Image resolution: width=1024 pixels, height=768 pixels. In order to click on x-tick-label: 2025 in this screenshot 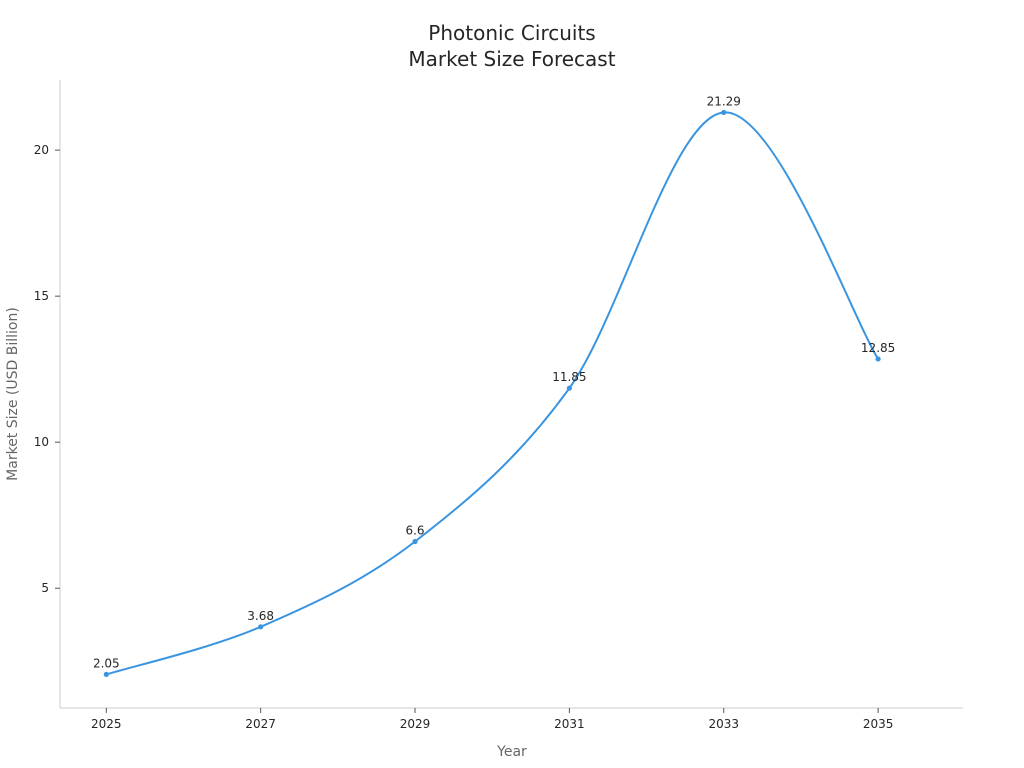, I will do `click(106, 724)`.